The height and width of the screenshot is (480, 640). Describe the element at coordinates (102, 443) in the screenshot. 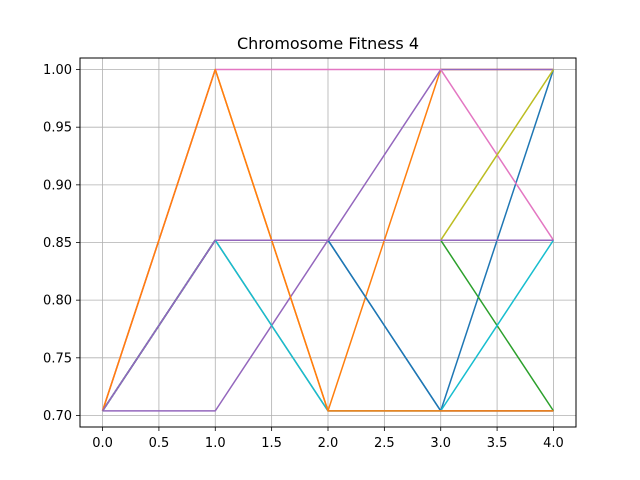

I see `x-tick-label: 0.0` at that location.